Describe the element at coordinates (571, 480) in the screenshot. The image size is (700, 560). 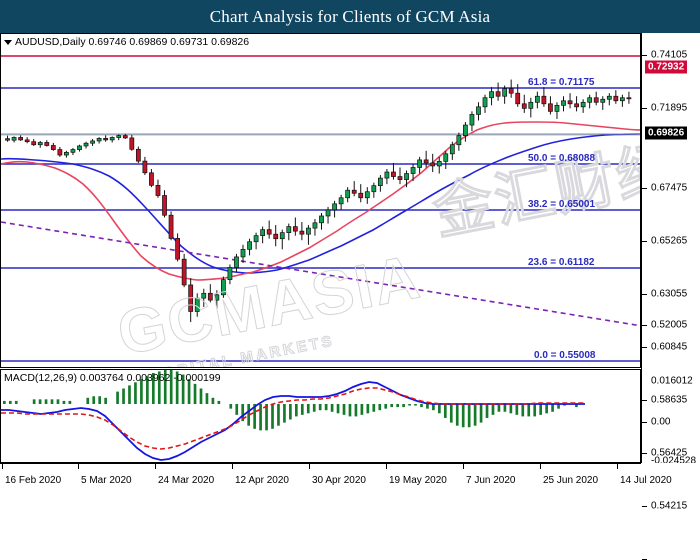
I see `time-label-7: 25 Jun 2020` at that location.